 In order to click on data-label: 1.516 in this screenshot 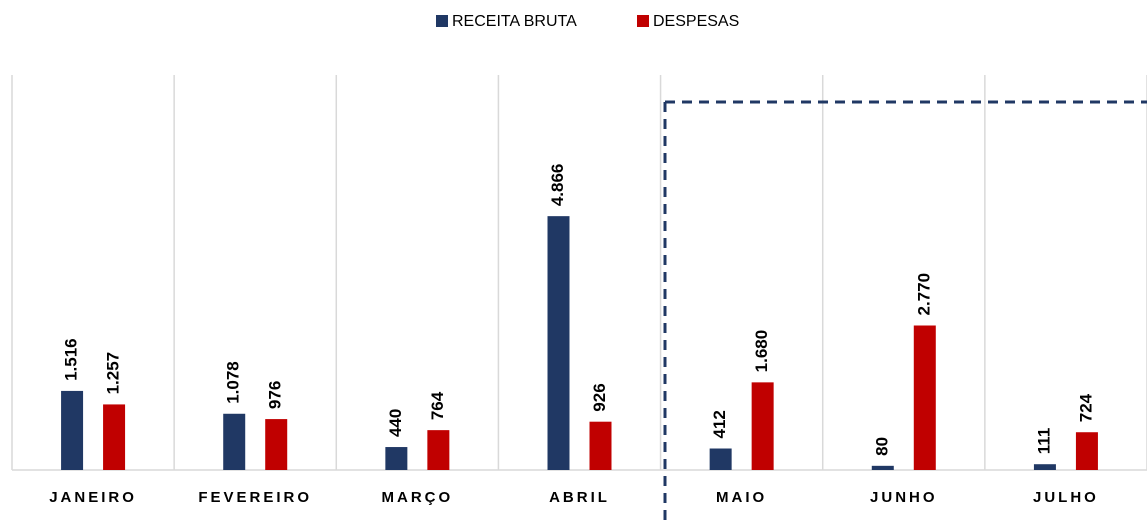, I will do `click(71, 359)`.